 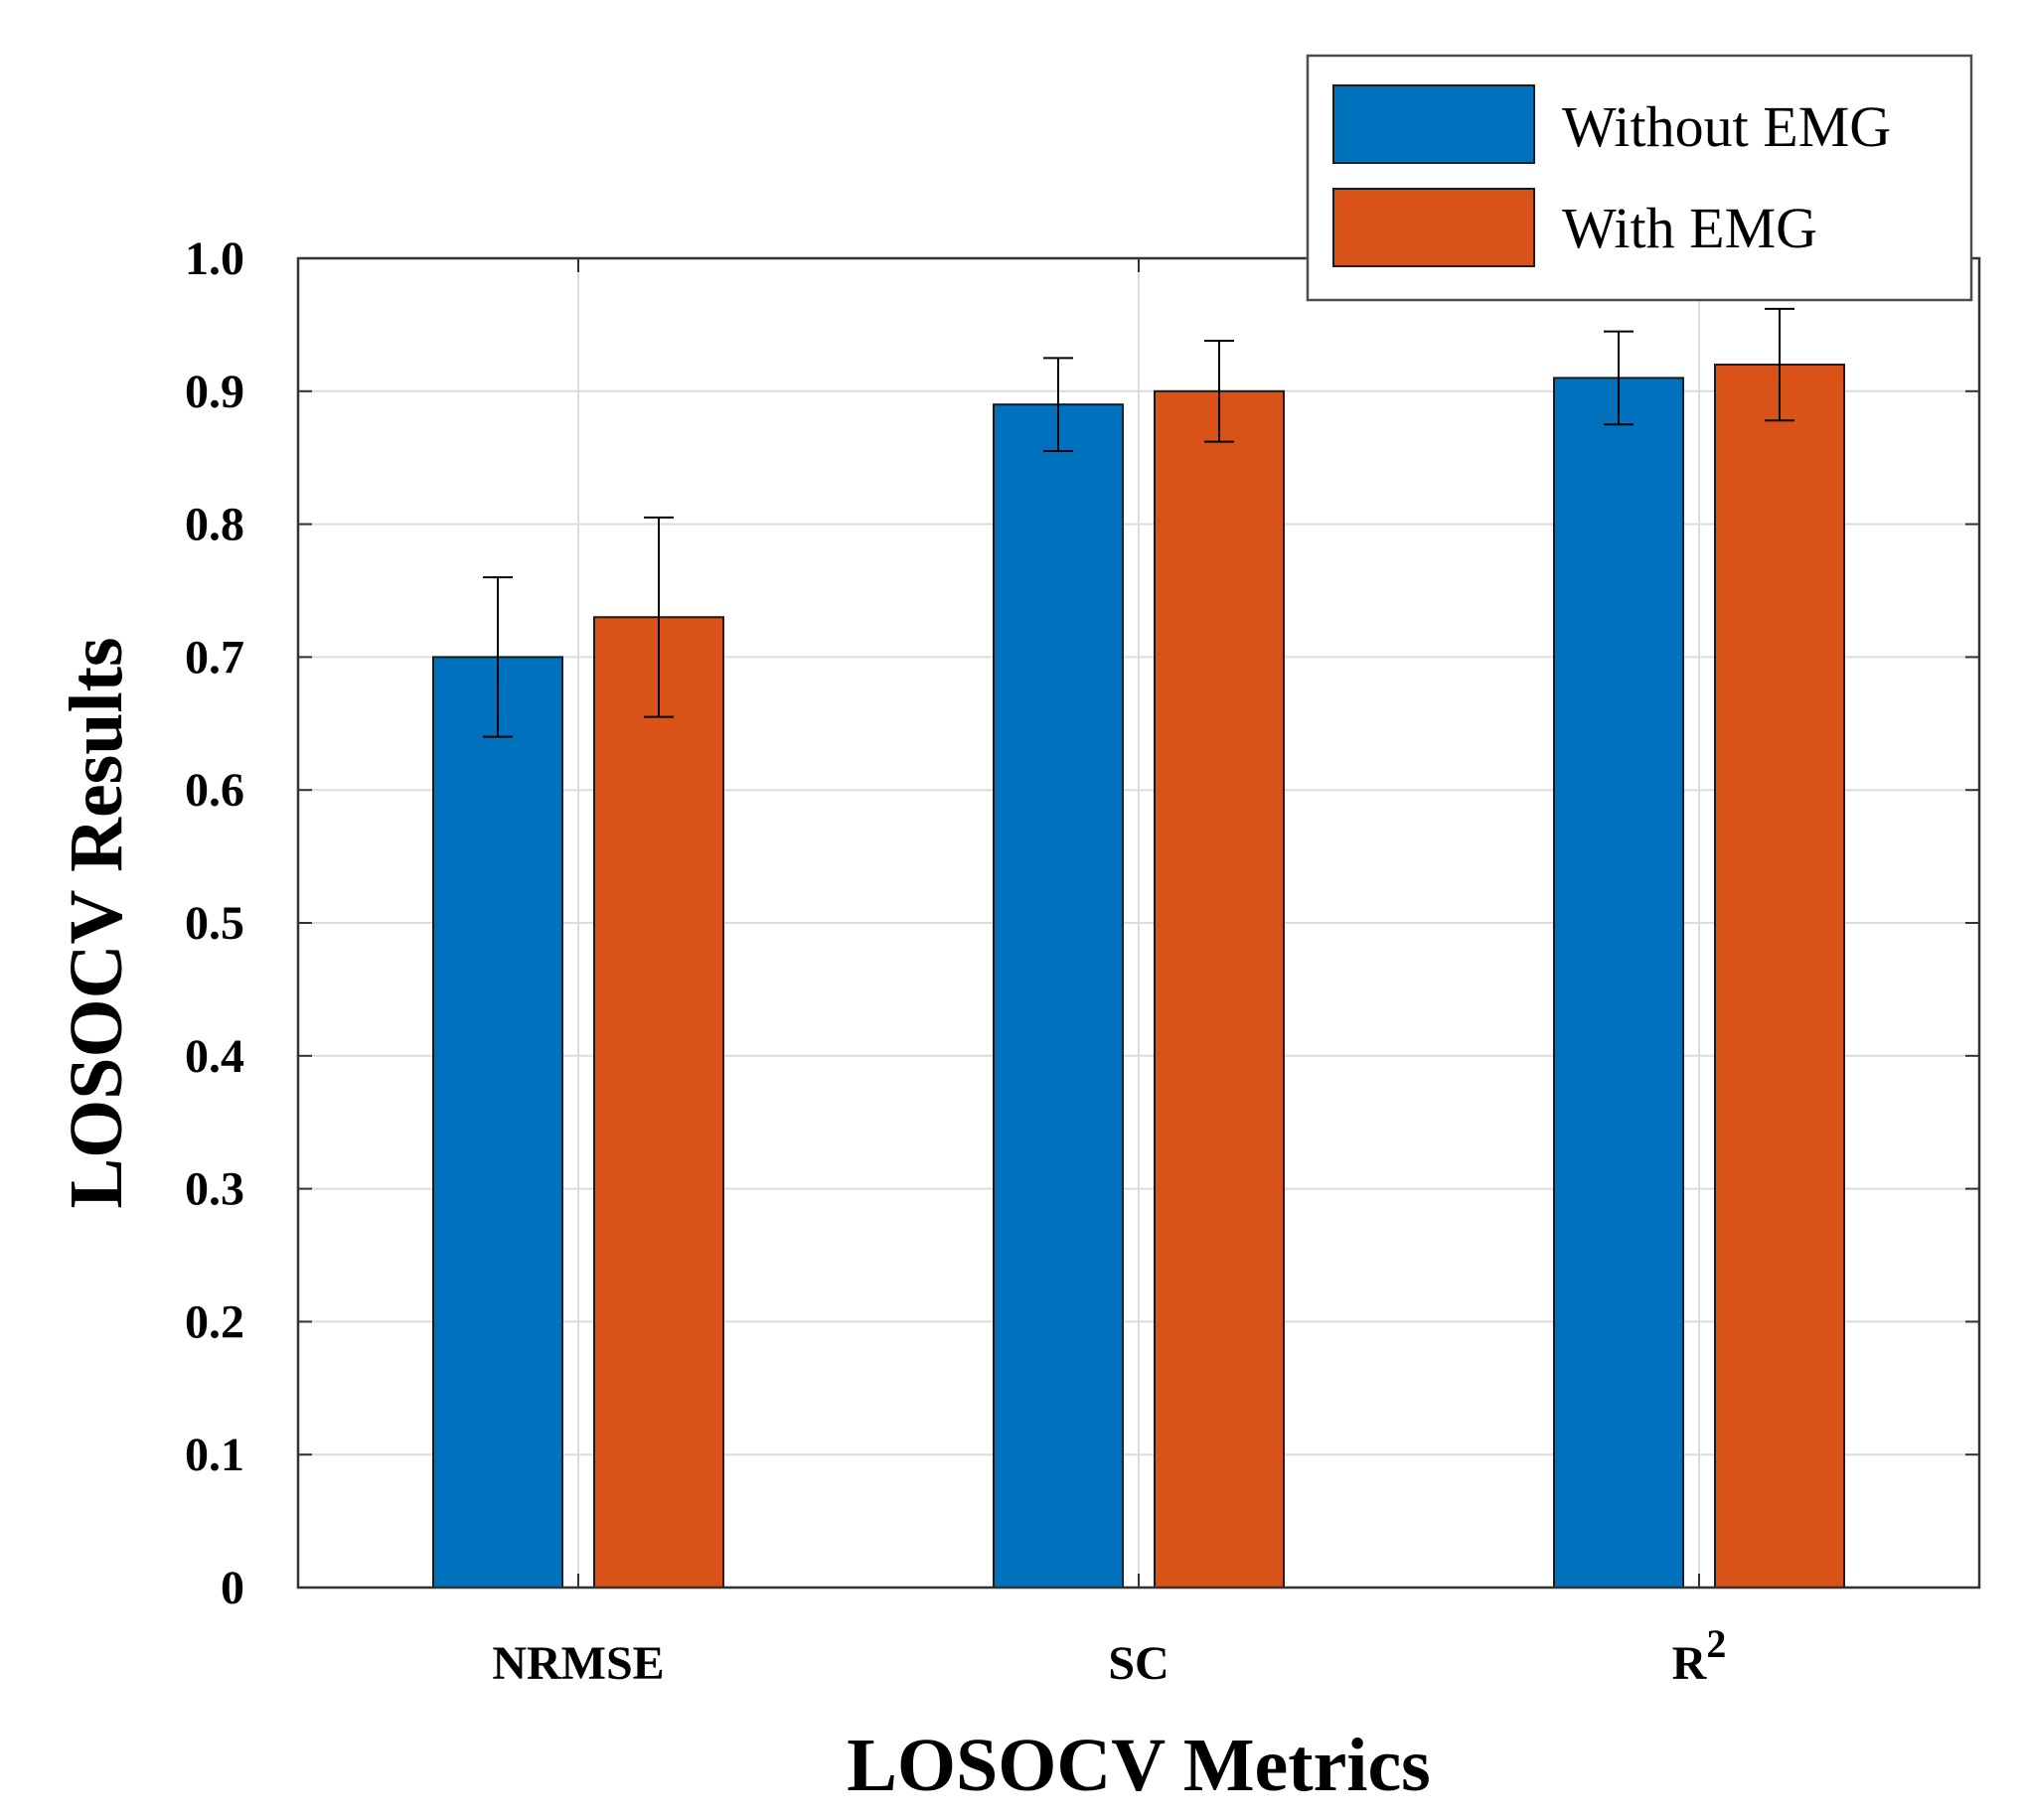 I want to click on y-tick-label: 0.4, so click(x=214, y=1056).